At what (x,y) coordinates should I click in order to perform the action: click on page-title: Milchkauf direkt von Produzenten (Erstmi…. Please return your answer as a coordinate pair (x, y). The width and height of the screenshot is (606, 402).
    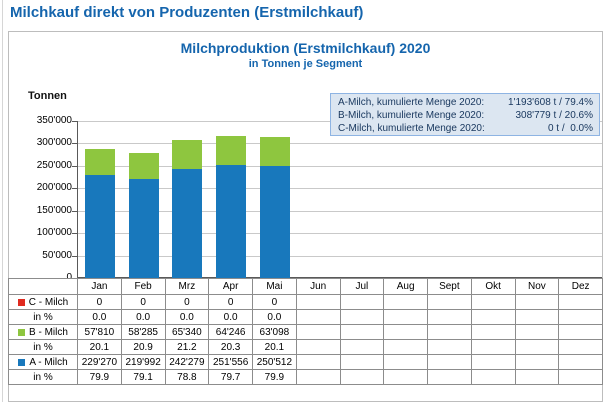
    Looking at the image, I should click on (187, 12).